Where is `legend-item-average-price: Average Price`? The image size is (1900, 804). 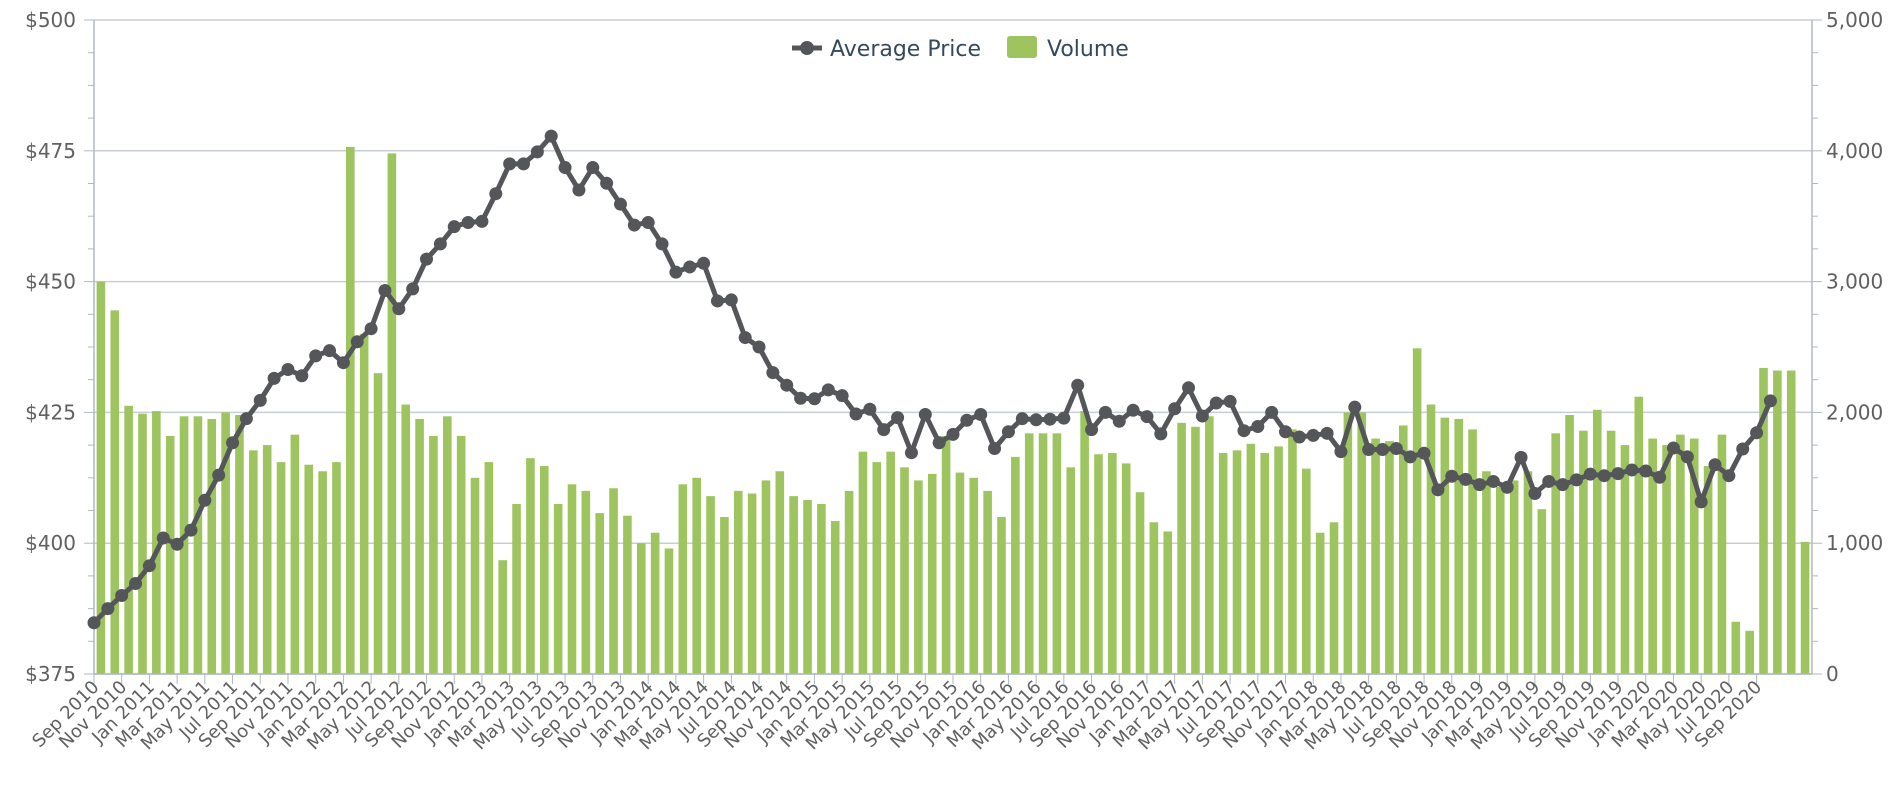 legend-item-average-price: Average Price is located at coordinates (886, 49).